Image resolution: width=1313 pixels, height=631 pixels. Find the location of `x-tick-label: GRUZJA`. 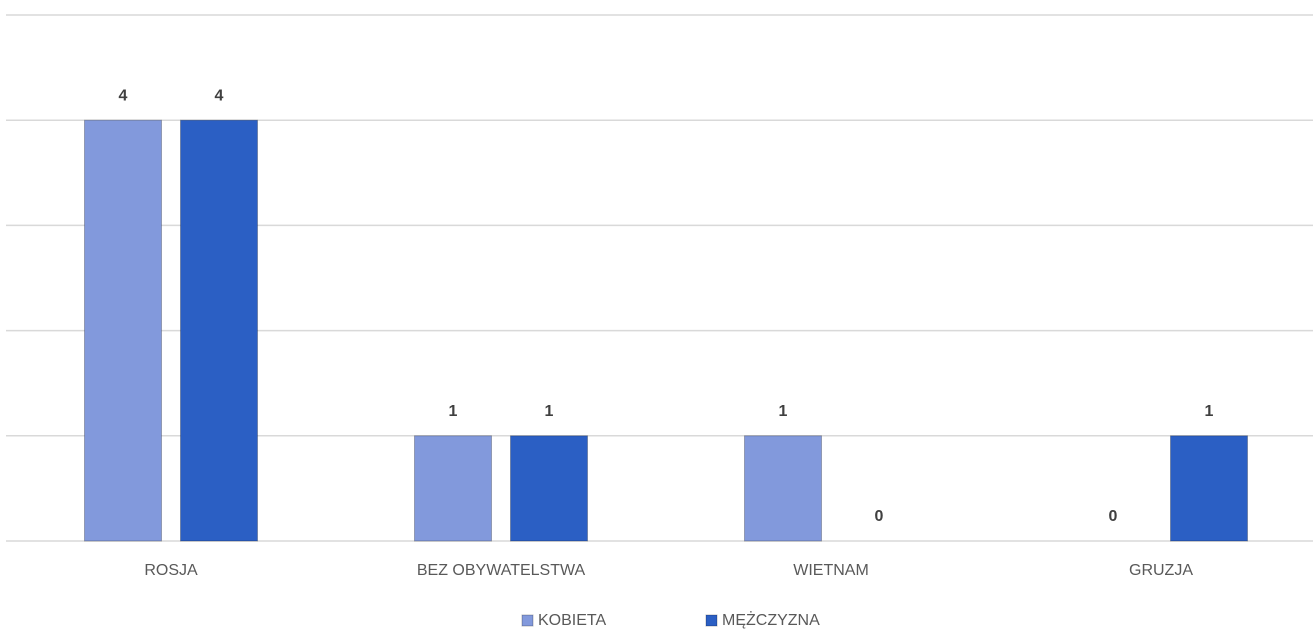

x-tick-label: GRUZJA is located at coordinates (1161, 570).